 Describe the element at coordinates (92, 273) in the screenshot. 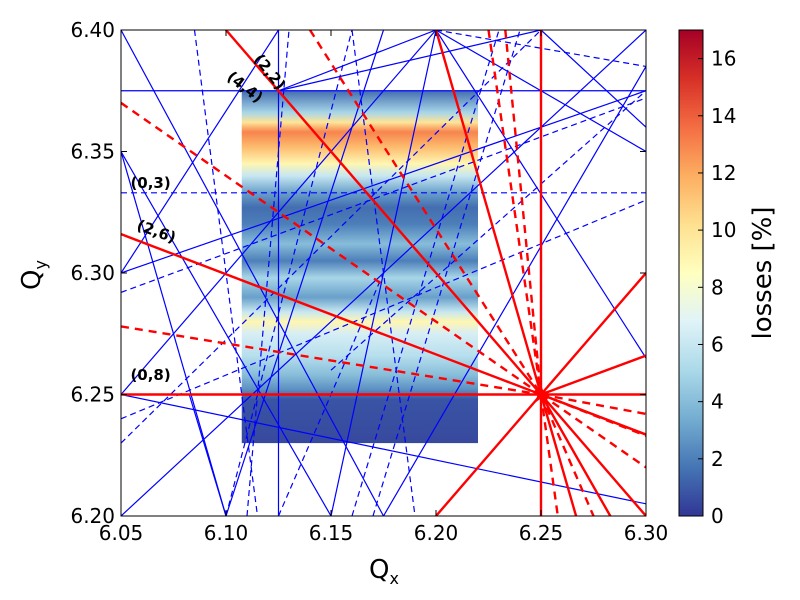

I see `y-tick-label: 6.30` at that location.